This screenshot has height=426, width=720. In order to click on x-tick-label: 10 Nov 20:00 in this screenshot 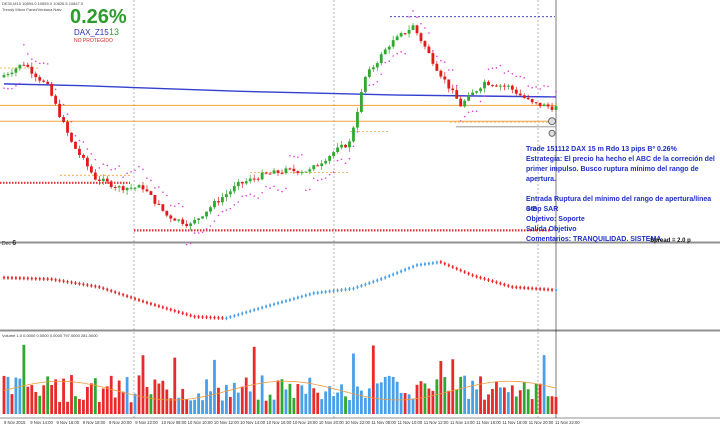, I will do `click(332, 422)`.